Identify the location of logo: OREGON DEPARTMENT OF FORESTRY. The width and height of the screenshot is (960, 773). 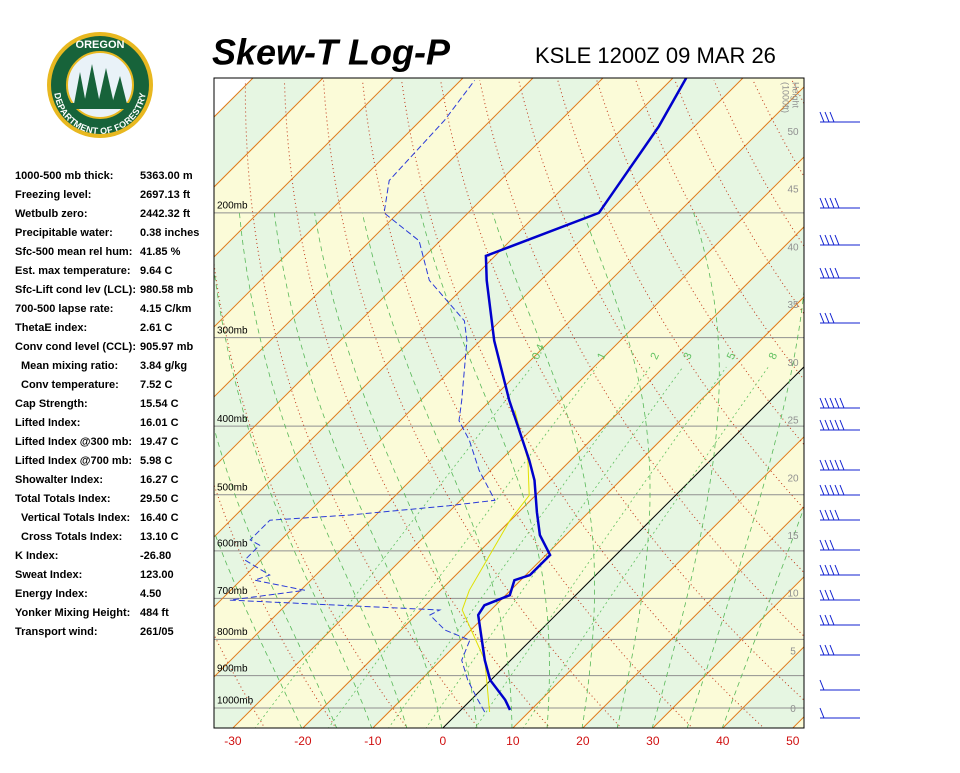
(100, 85).